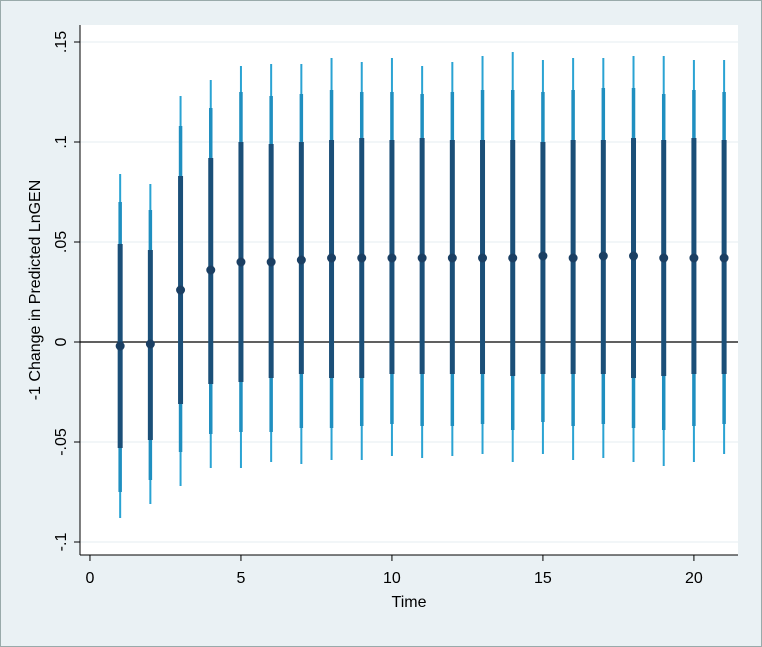  Describe the element at coordinates (543, 578) in the screenshot. I see `x-tick-label: 15` at that location.